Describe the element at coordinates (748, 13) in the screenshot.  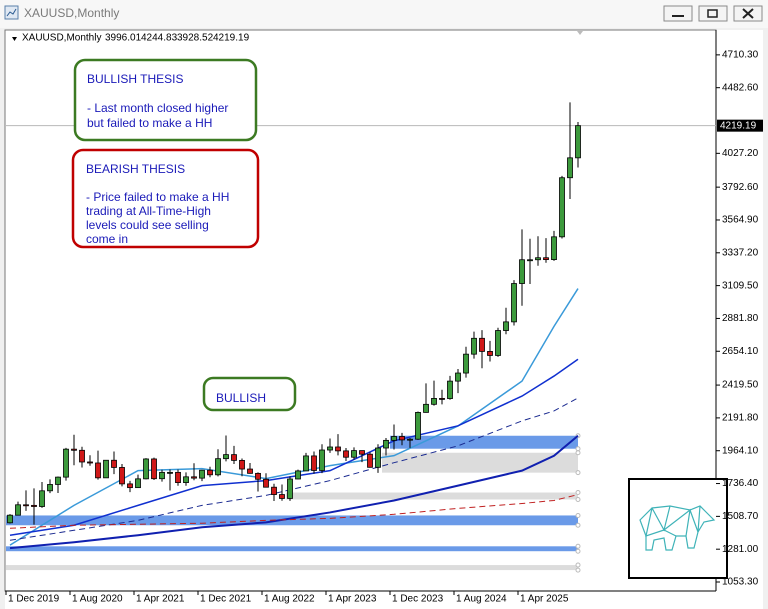
I see `close-glyph` at that location.